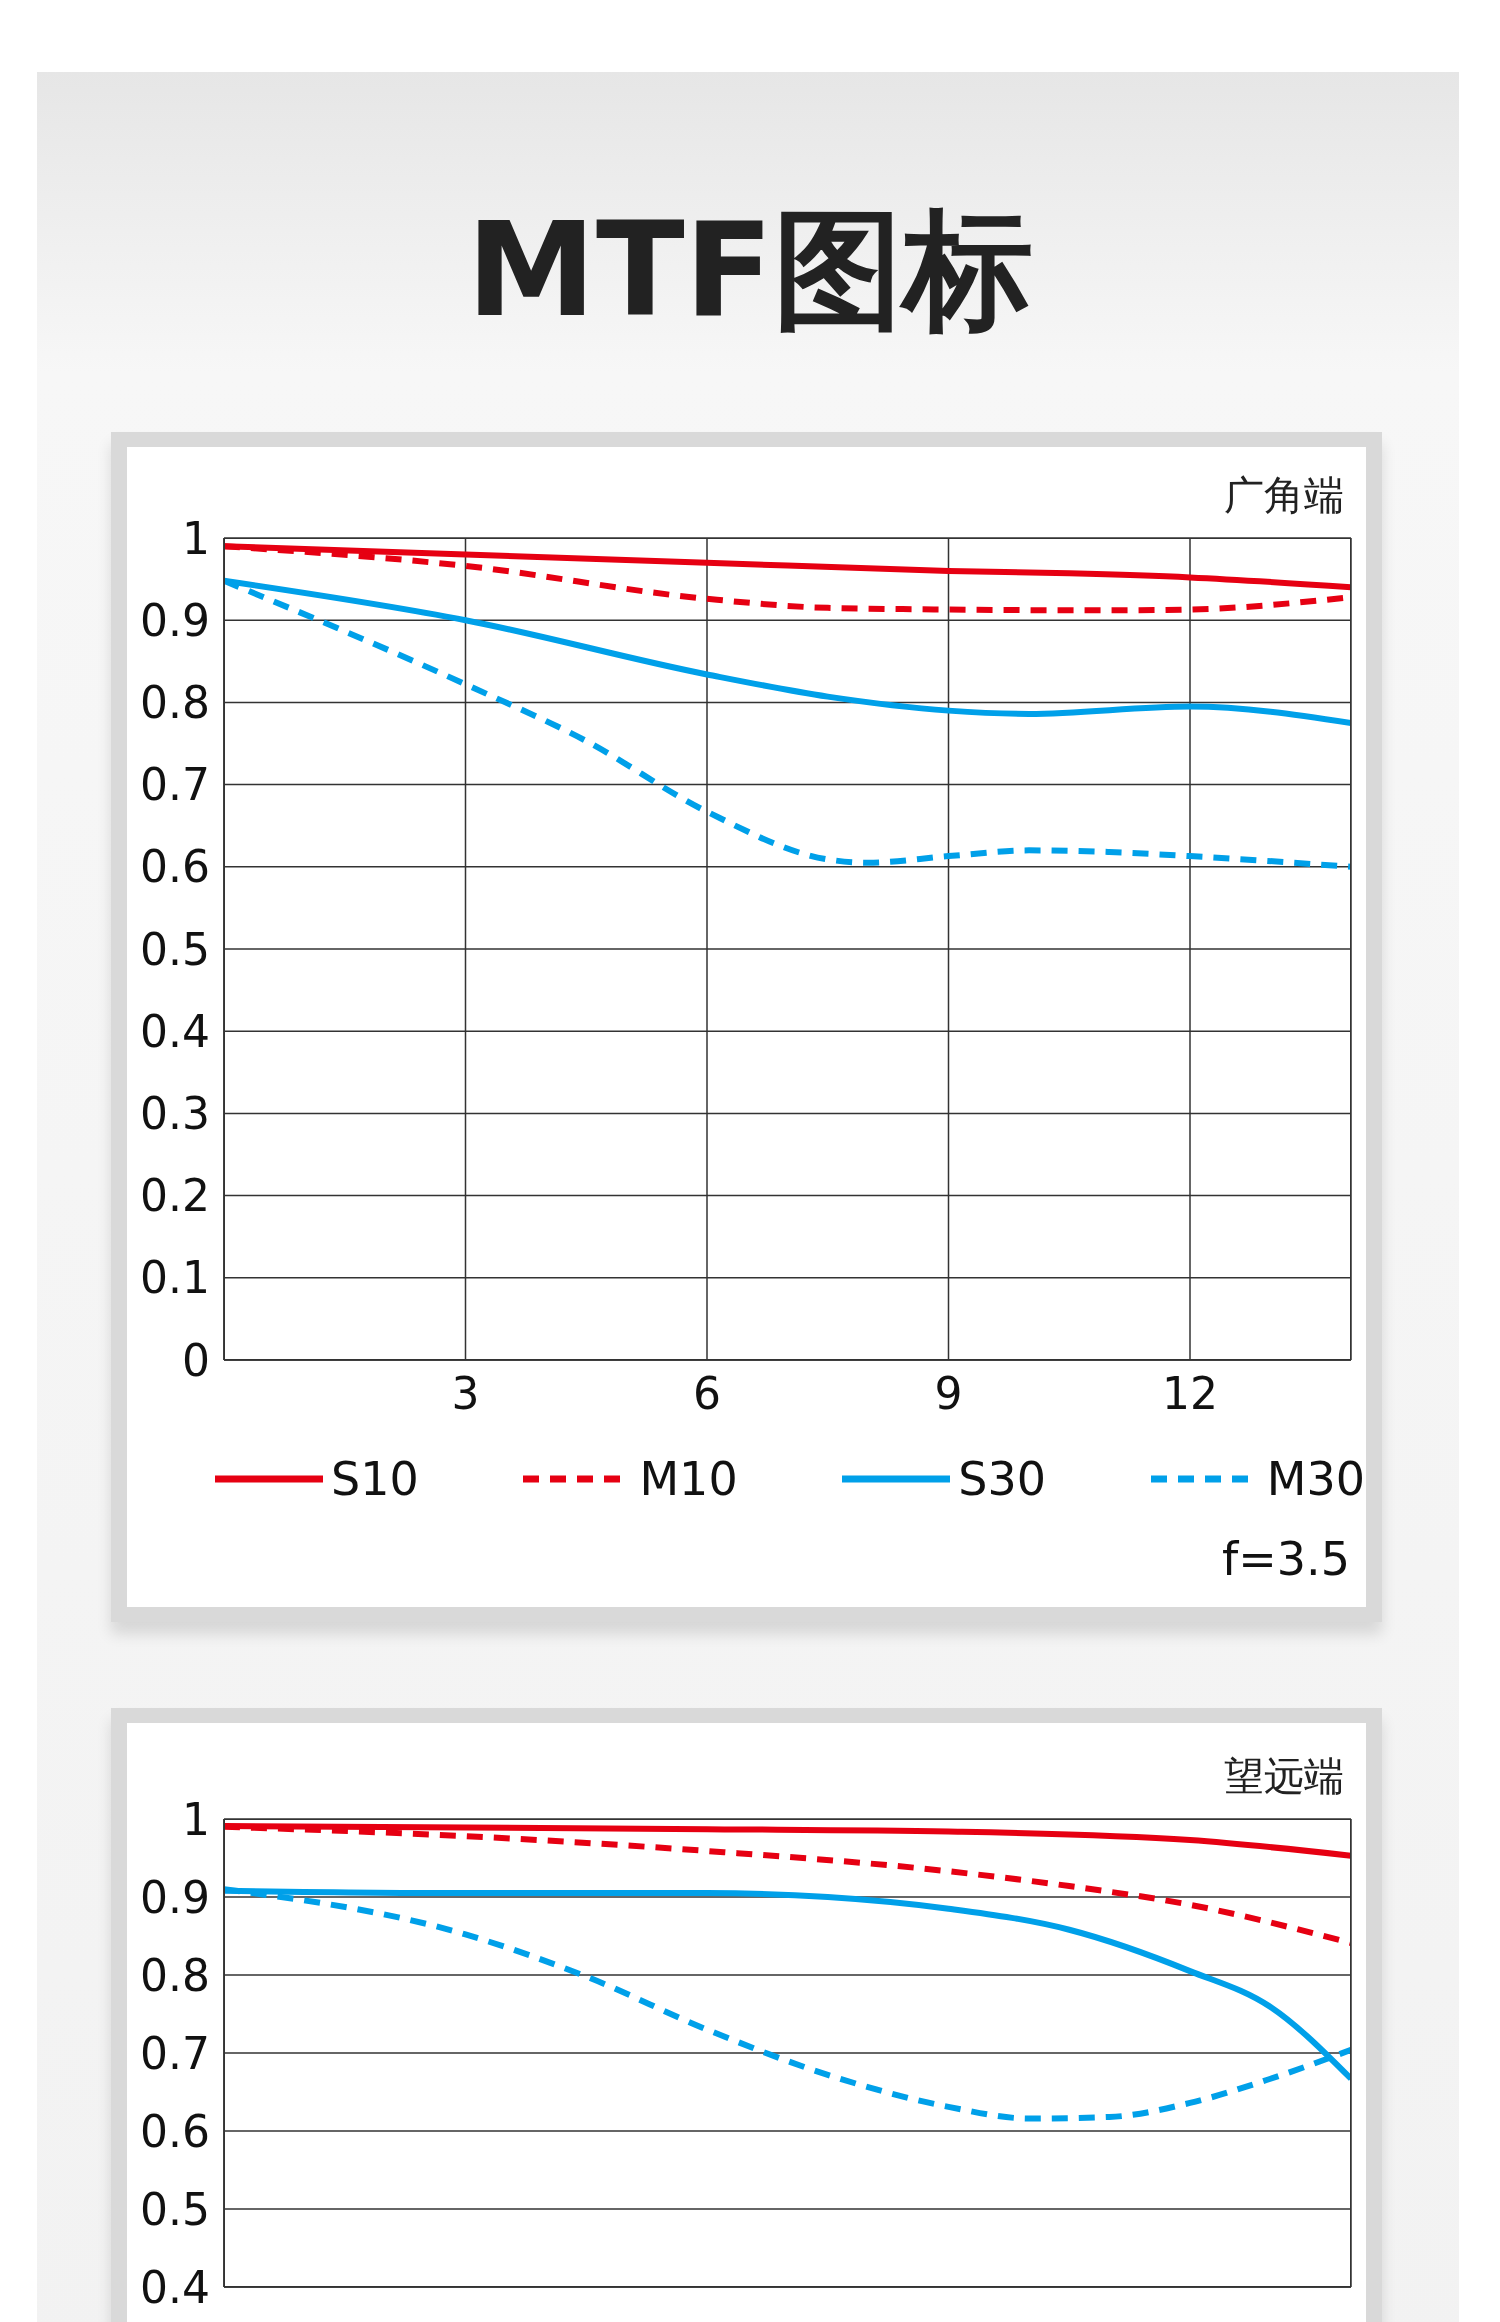  I want to click on y-tick-label: 0.3, so click(175, 1114).